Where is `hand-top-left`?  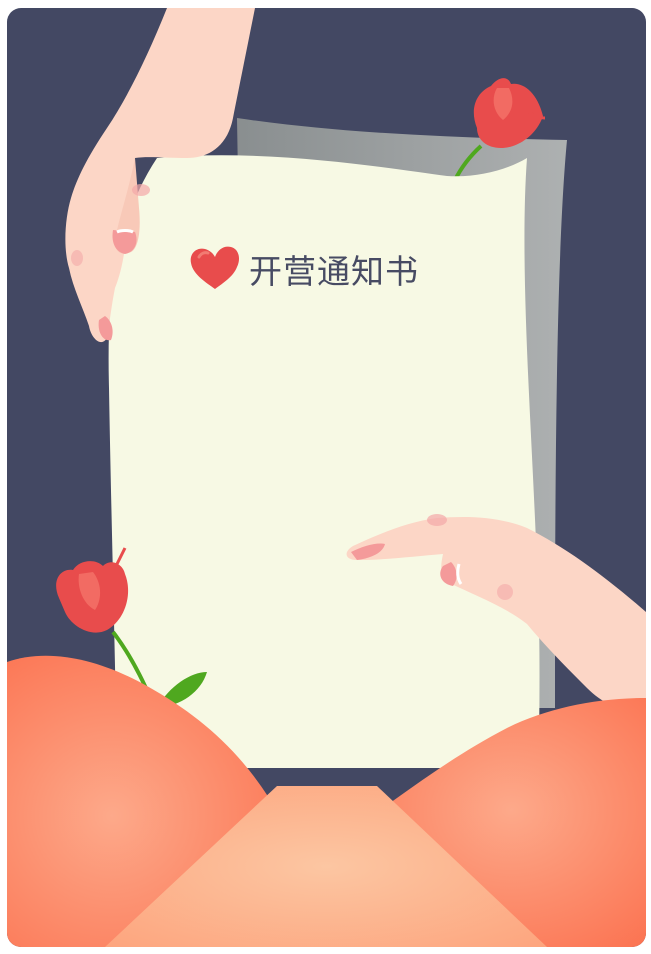 hand-top-left is located at coordinates (160, 175).